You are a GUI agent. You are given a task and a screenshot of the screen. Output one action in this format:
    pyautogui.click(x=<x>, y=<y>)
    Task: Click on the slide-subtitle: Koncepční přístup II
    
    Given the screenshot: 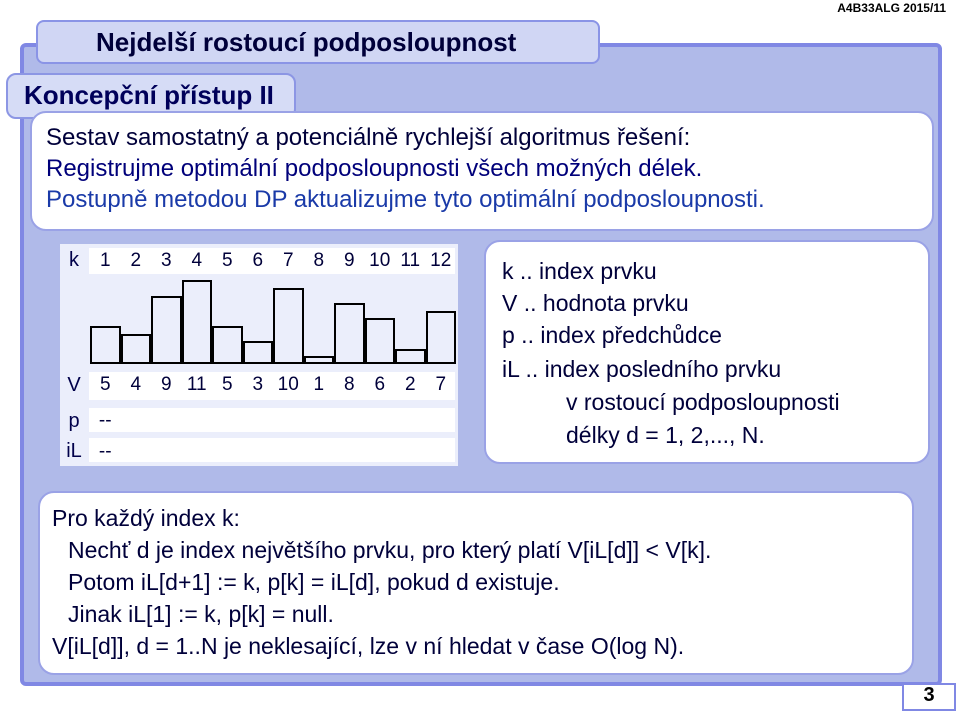 What is the action you would take?
    pyautogui.click(x=149, y=95)
    